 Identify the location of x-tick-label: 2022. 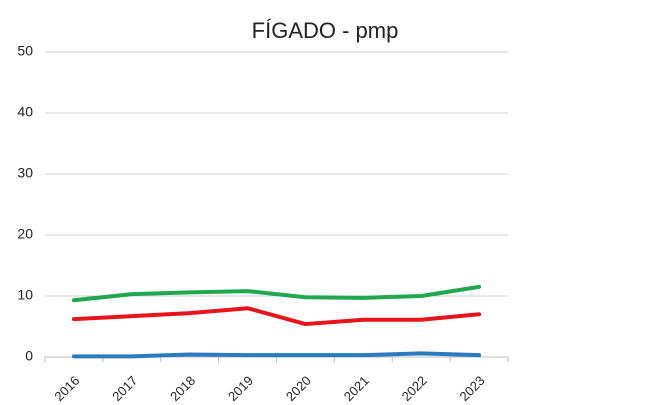
(414, 388).